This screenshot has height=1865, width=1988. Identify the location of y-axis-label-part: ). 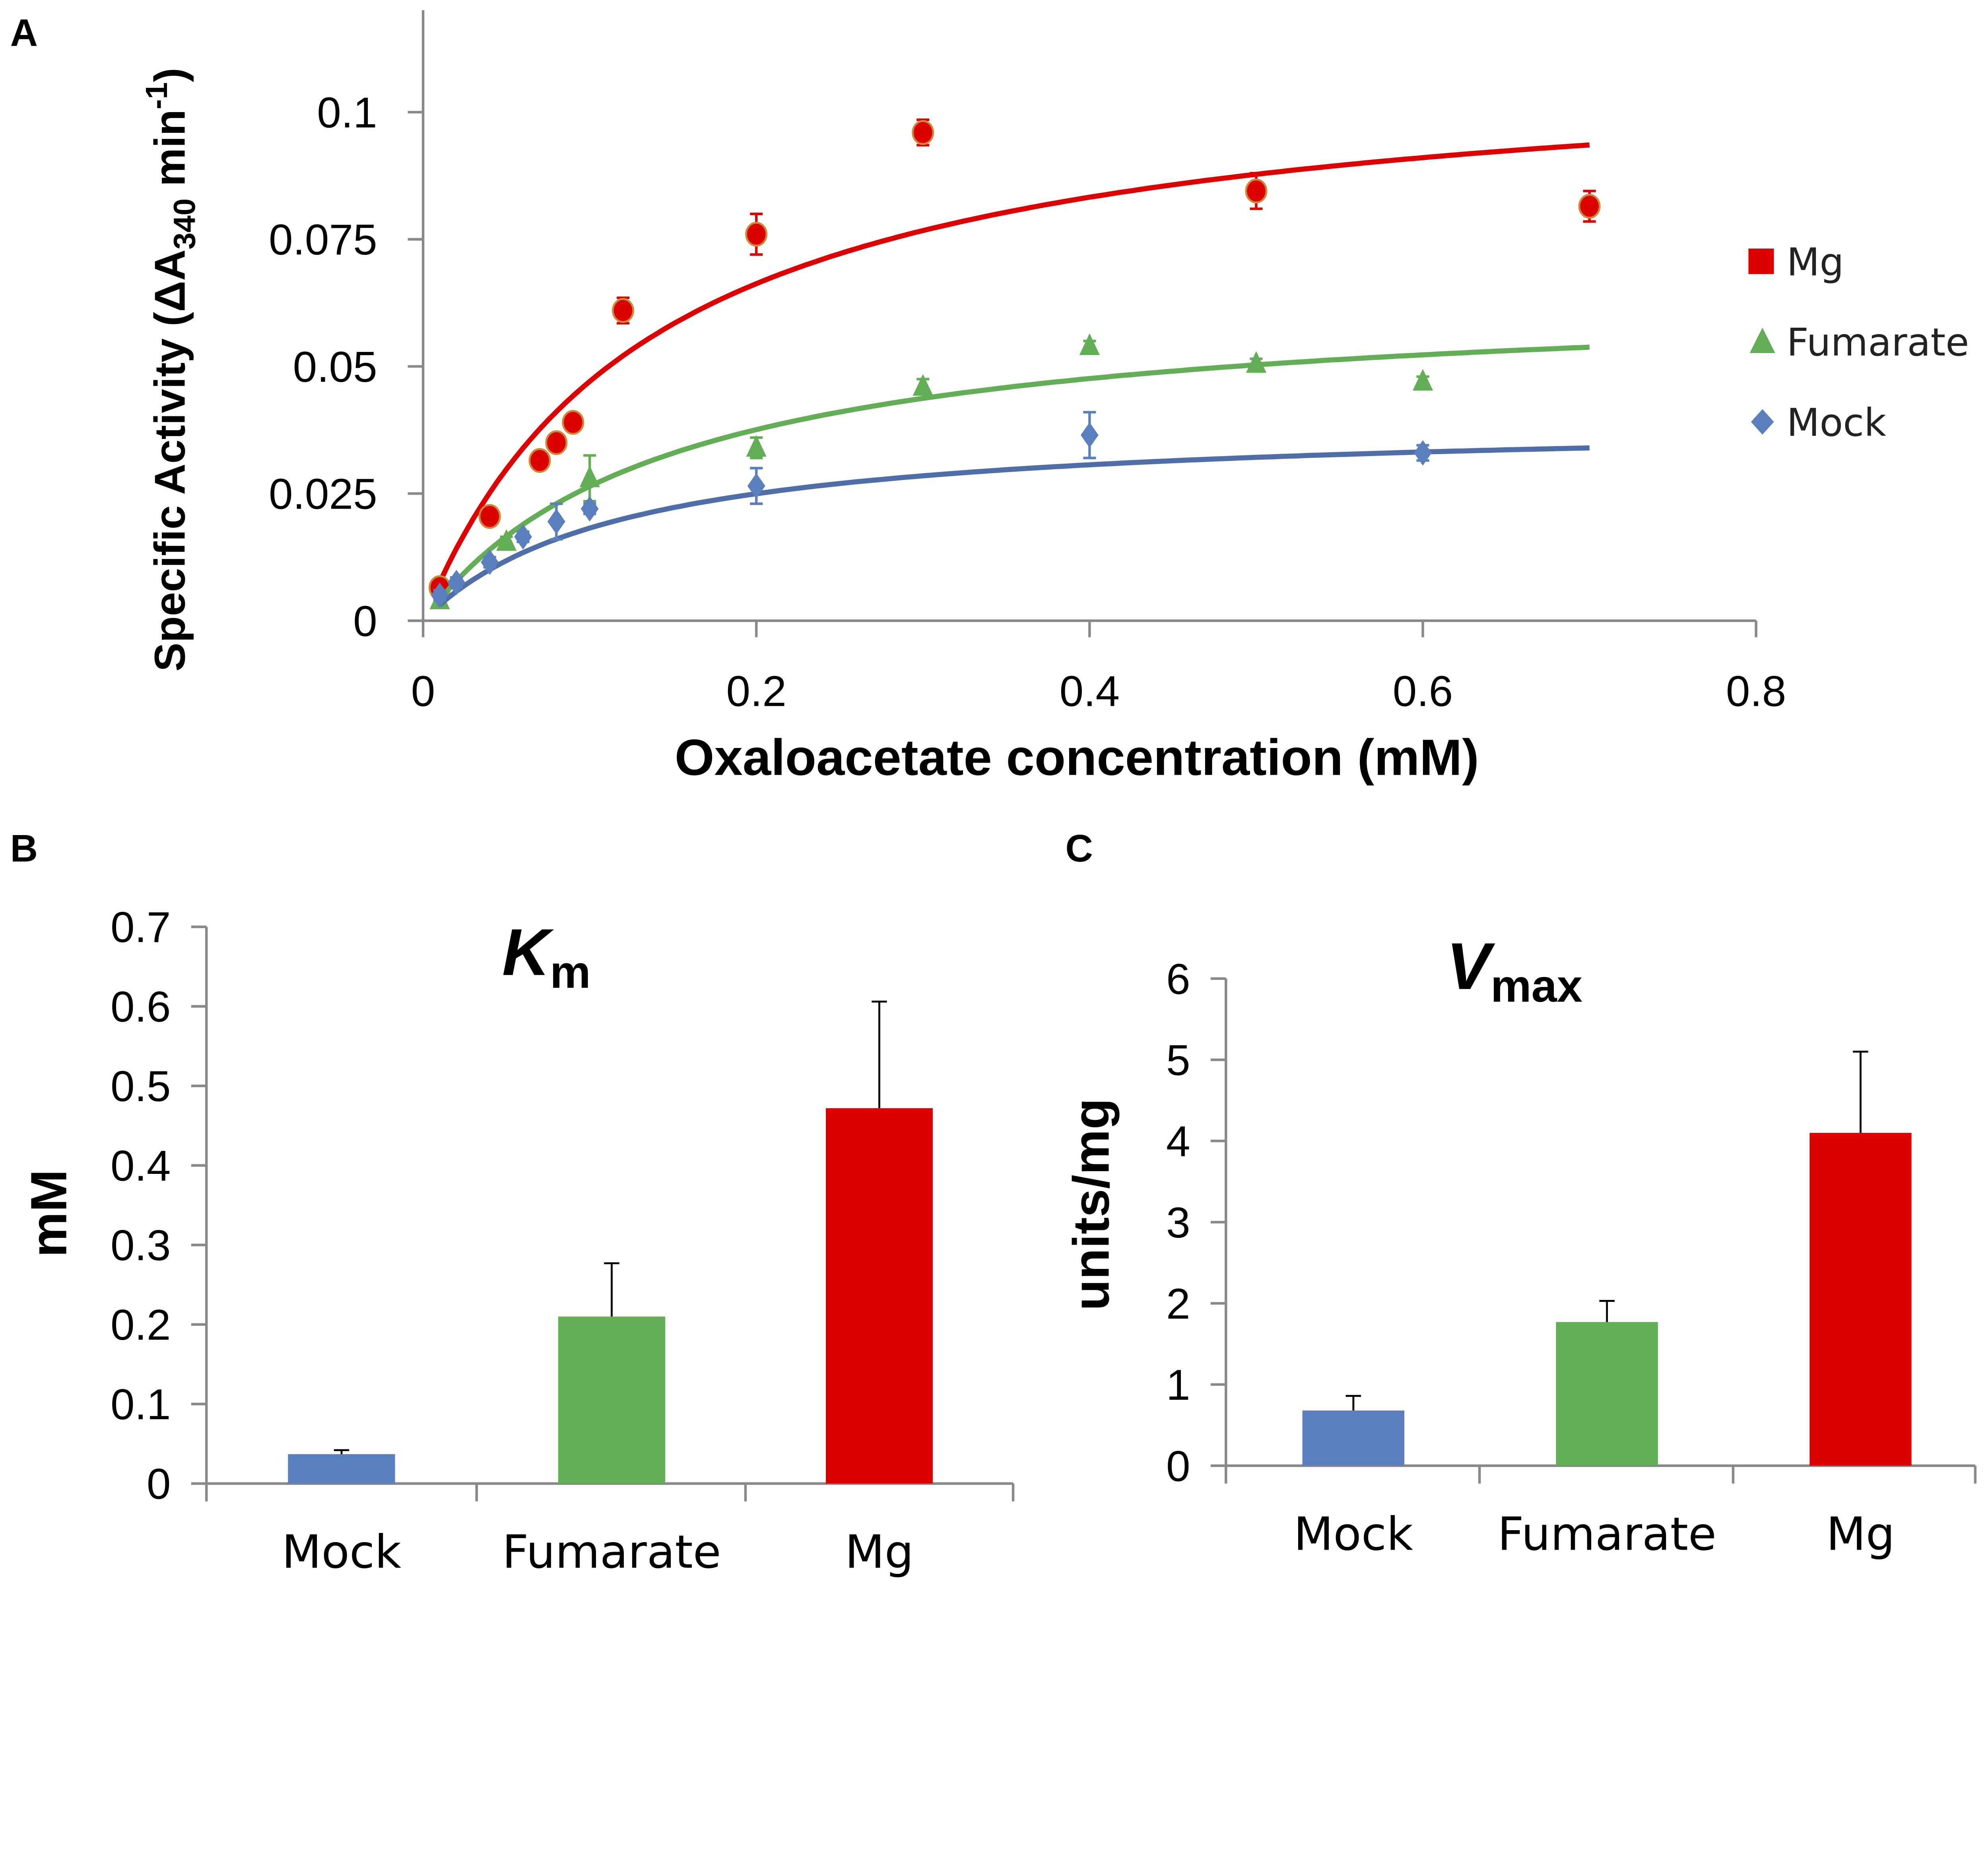
(170, 75).